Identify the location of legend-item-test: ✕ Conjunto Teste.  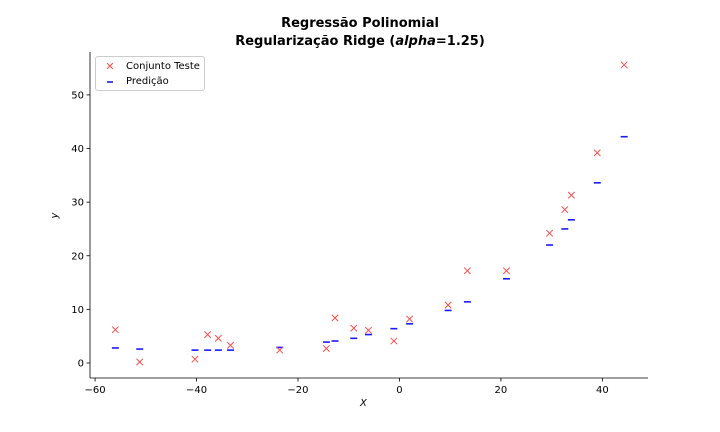
(148, 66).